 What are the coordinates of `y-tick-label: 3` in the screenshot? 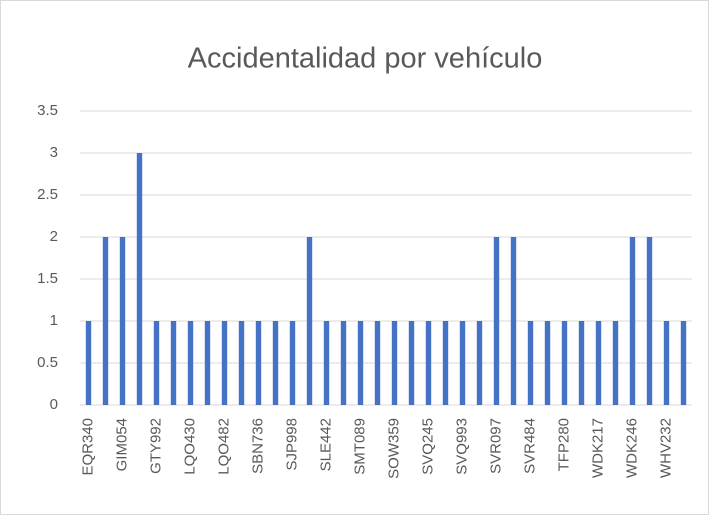 It's located at (54, 152).